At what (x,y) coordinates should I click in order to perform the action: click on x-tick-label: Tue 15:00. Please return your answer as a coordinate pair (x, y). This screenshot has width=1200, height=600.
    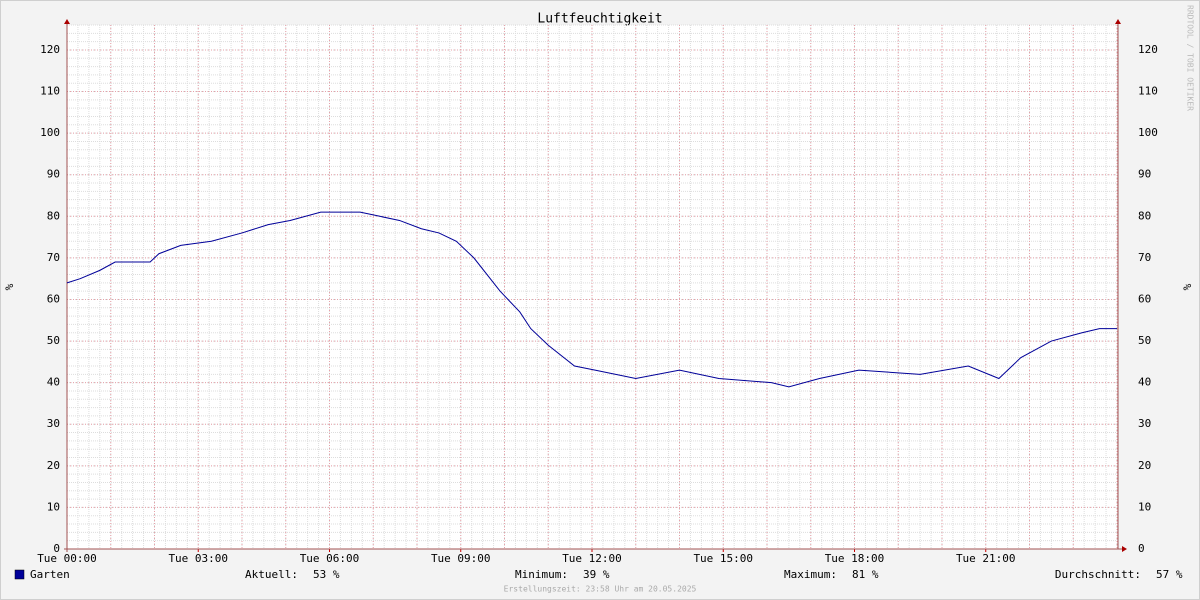
    Looking at the image, I should click on (723, 558).